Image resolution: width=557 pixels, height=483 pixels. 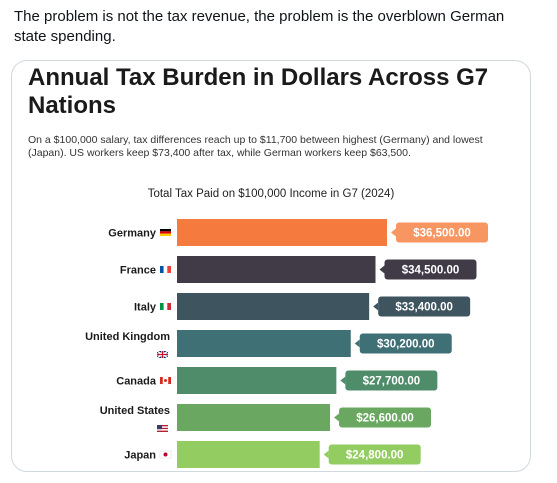 What do you see at coordinates (145, 308) in the screenshot?
I see `category-label: Italy` at bounding box center [145, 308].